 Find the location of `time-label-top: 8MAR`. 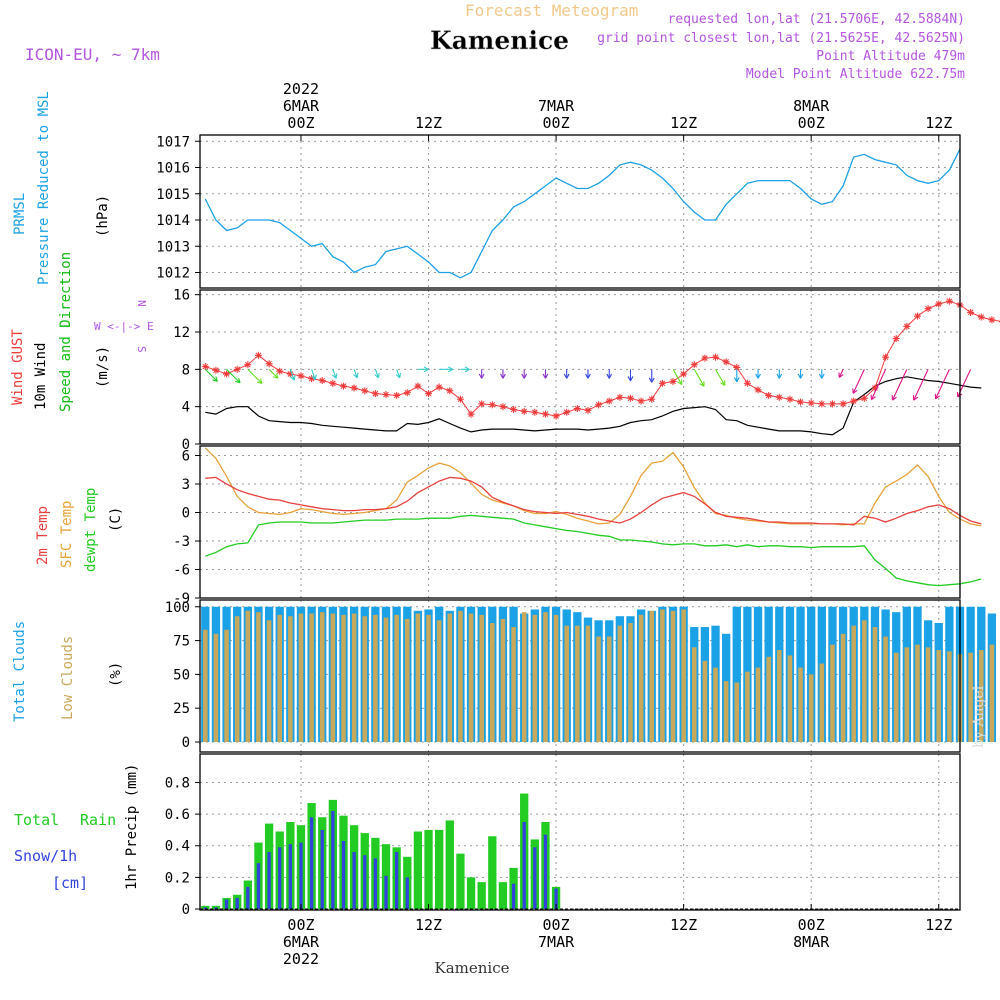

time-label-top: 8MAR is located at coordinates (811, 106).